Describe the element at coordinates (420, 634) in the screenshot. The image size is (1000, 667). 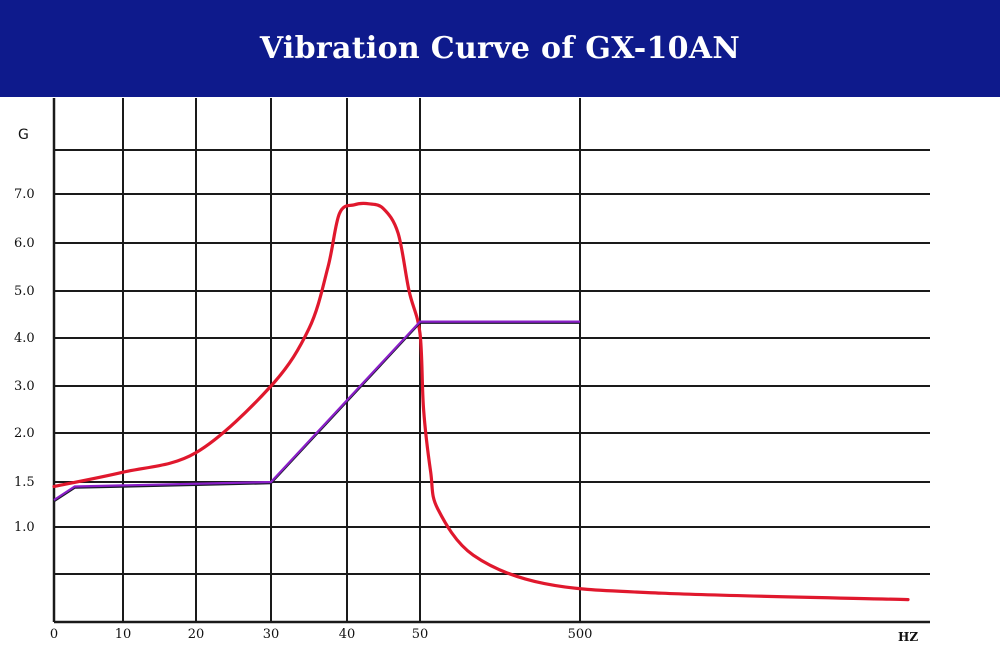
I see `x-tick-label: 50` at that location.